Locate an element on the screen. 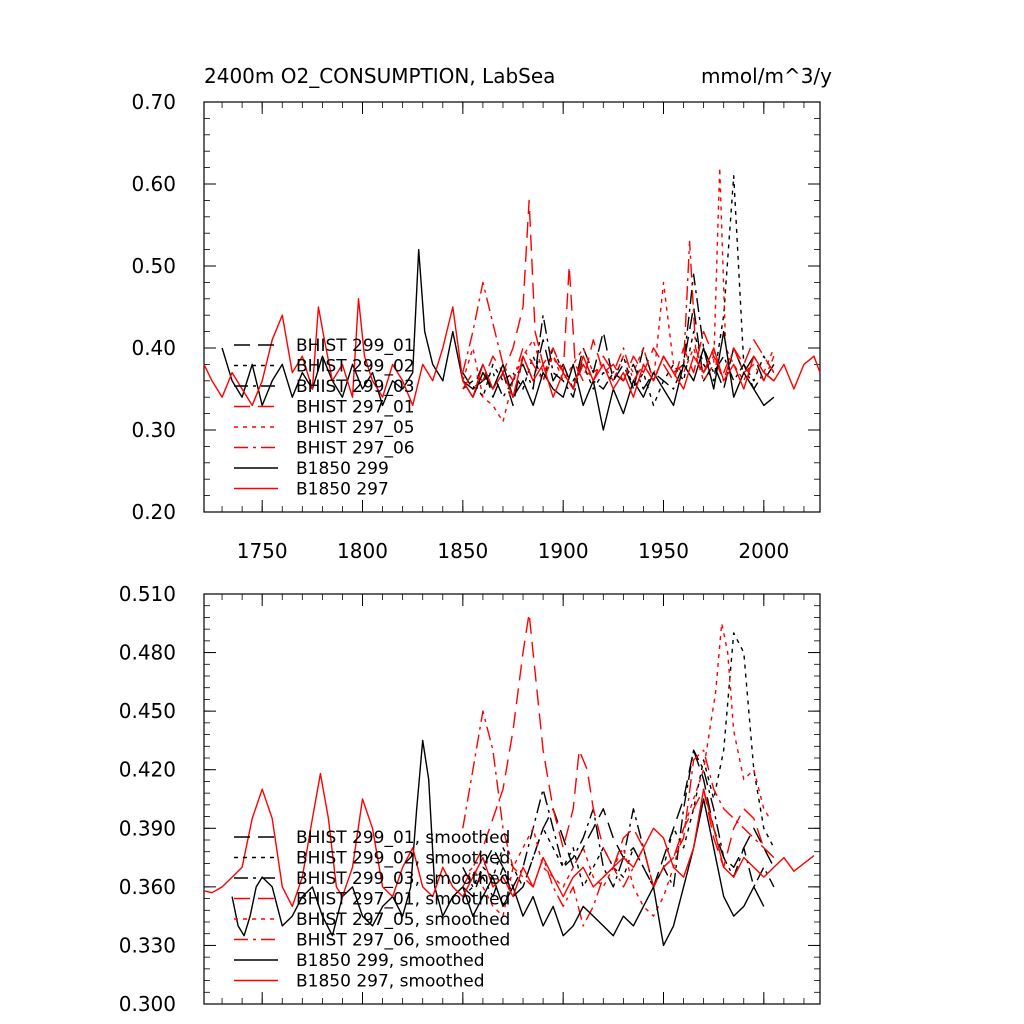 The width and height of the screenshot is (1024, 1024). y-tick-label: 0.20 is located at coordinates (153, 512).